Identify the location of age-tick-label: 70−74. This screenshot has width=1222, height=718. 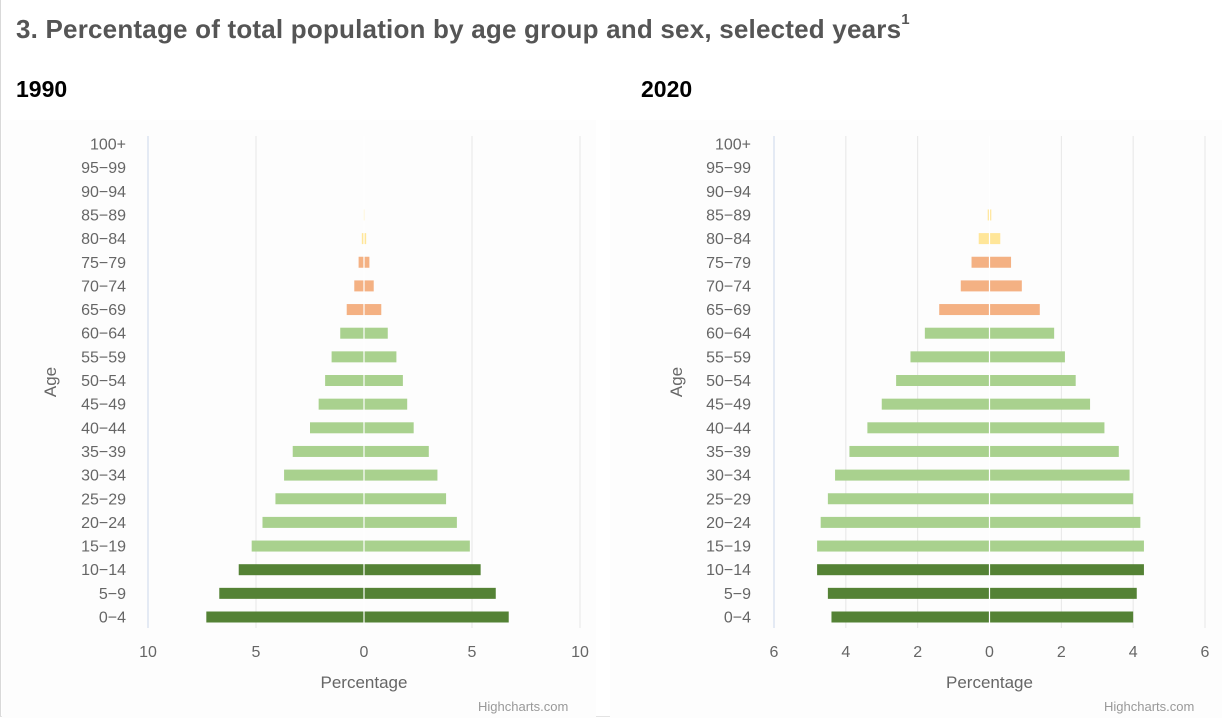
(728, 286).